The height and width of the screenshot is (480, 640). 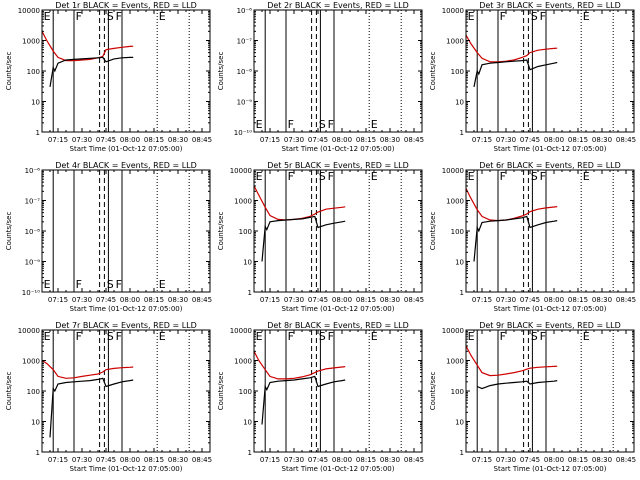 I want to click on panel-title: Det 3r BLACK = Events, RED = LLD, so click(x=550, y=5).